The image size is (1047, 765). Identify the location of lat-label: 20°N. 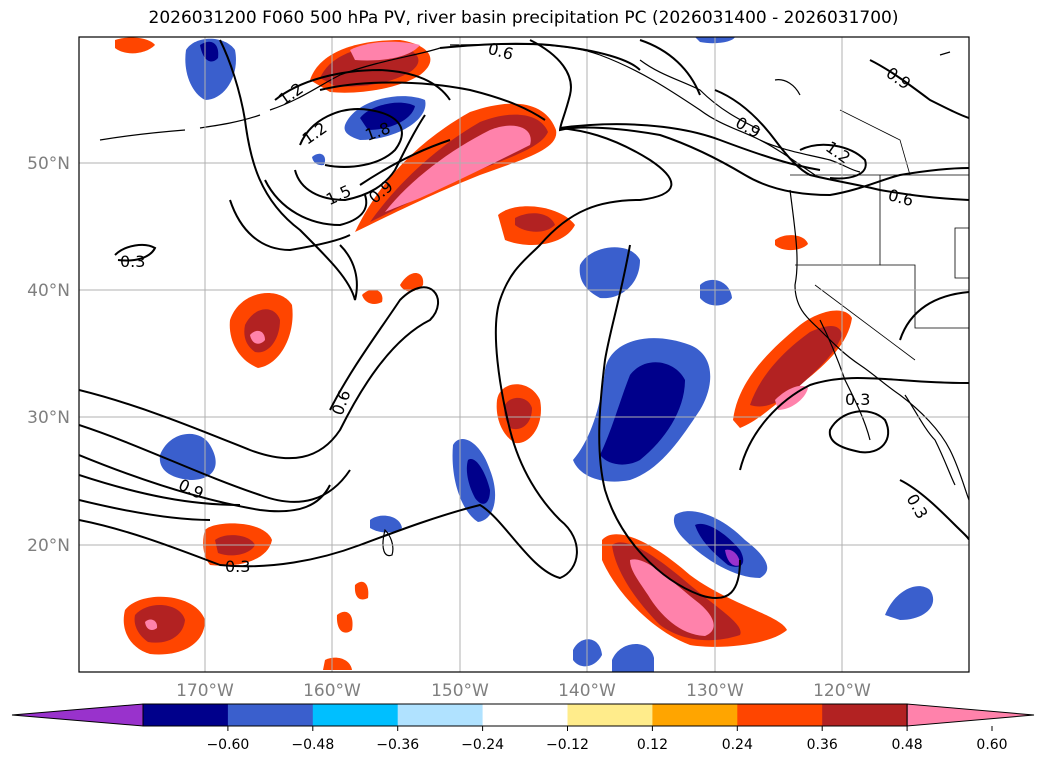
(48, 546).